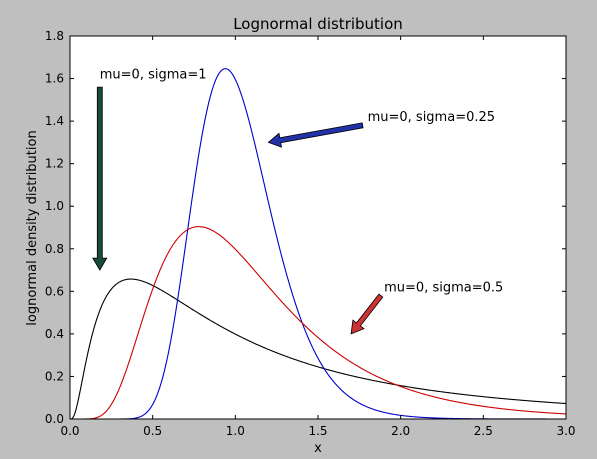  Describe the element at coordinates (54, 291) in the screenshot. I see `y-tick-label: 0.6` at that location.